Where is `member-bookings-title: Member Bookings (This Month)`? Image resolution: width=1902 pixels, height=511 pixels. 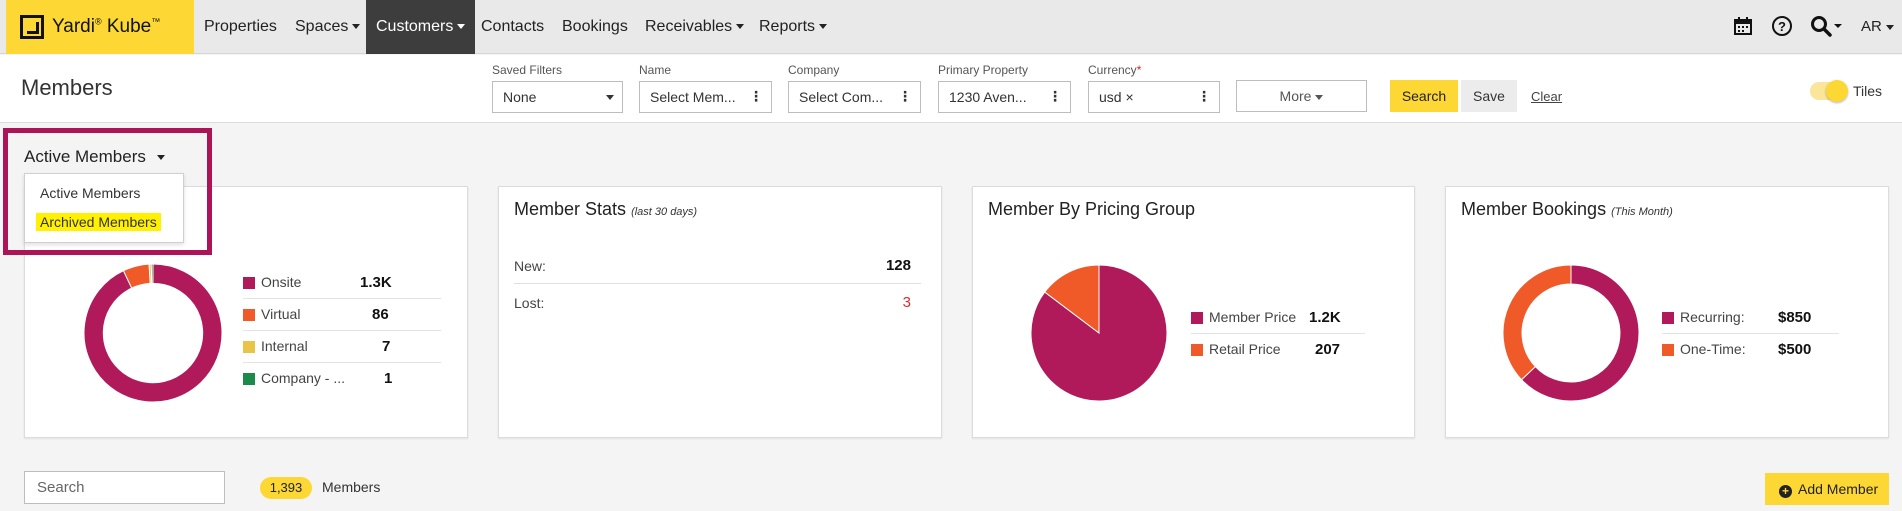
member-bookings-title: Member Bookings (This Month) is located at coordinates (1567, 209).